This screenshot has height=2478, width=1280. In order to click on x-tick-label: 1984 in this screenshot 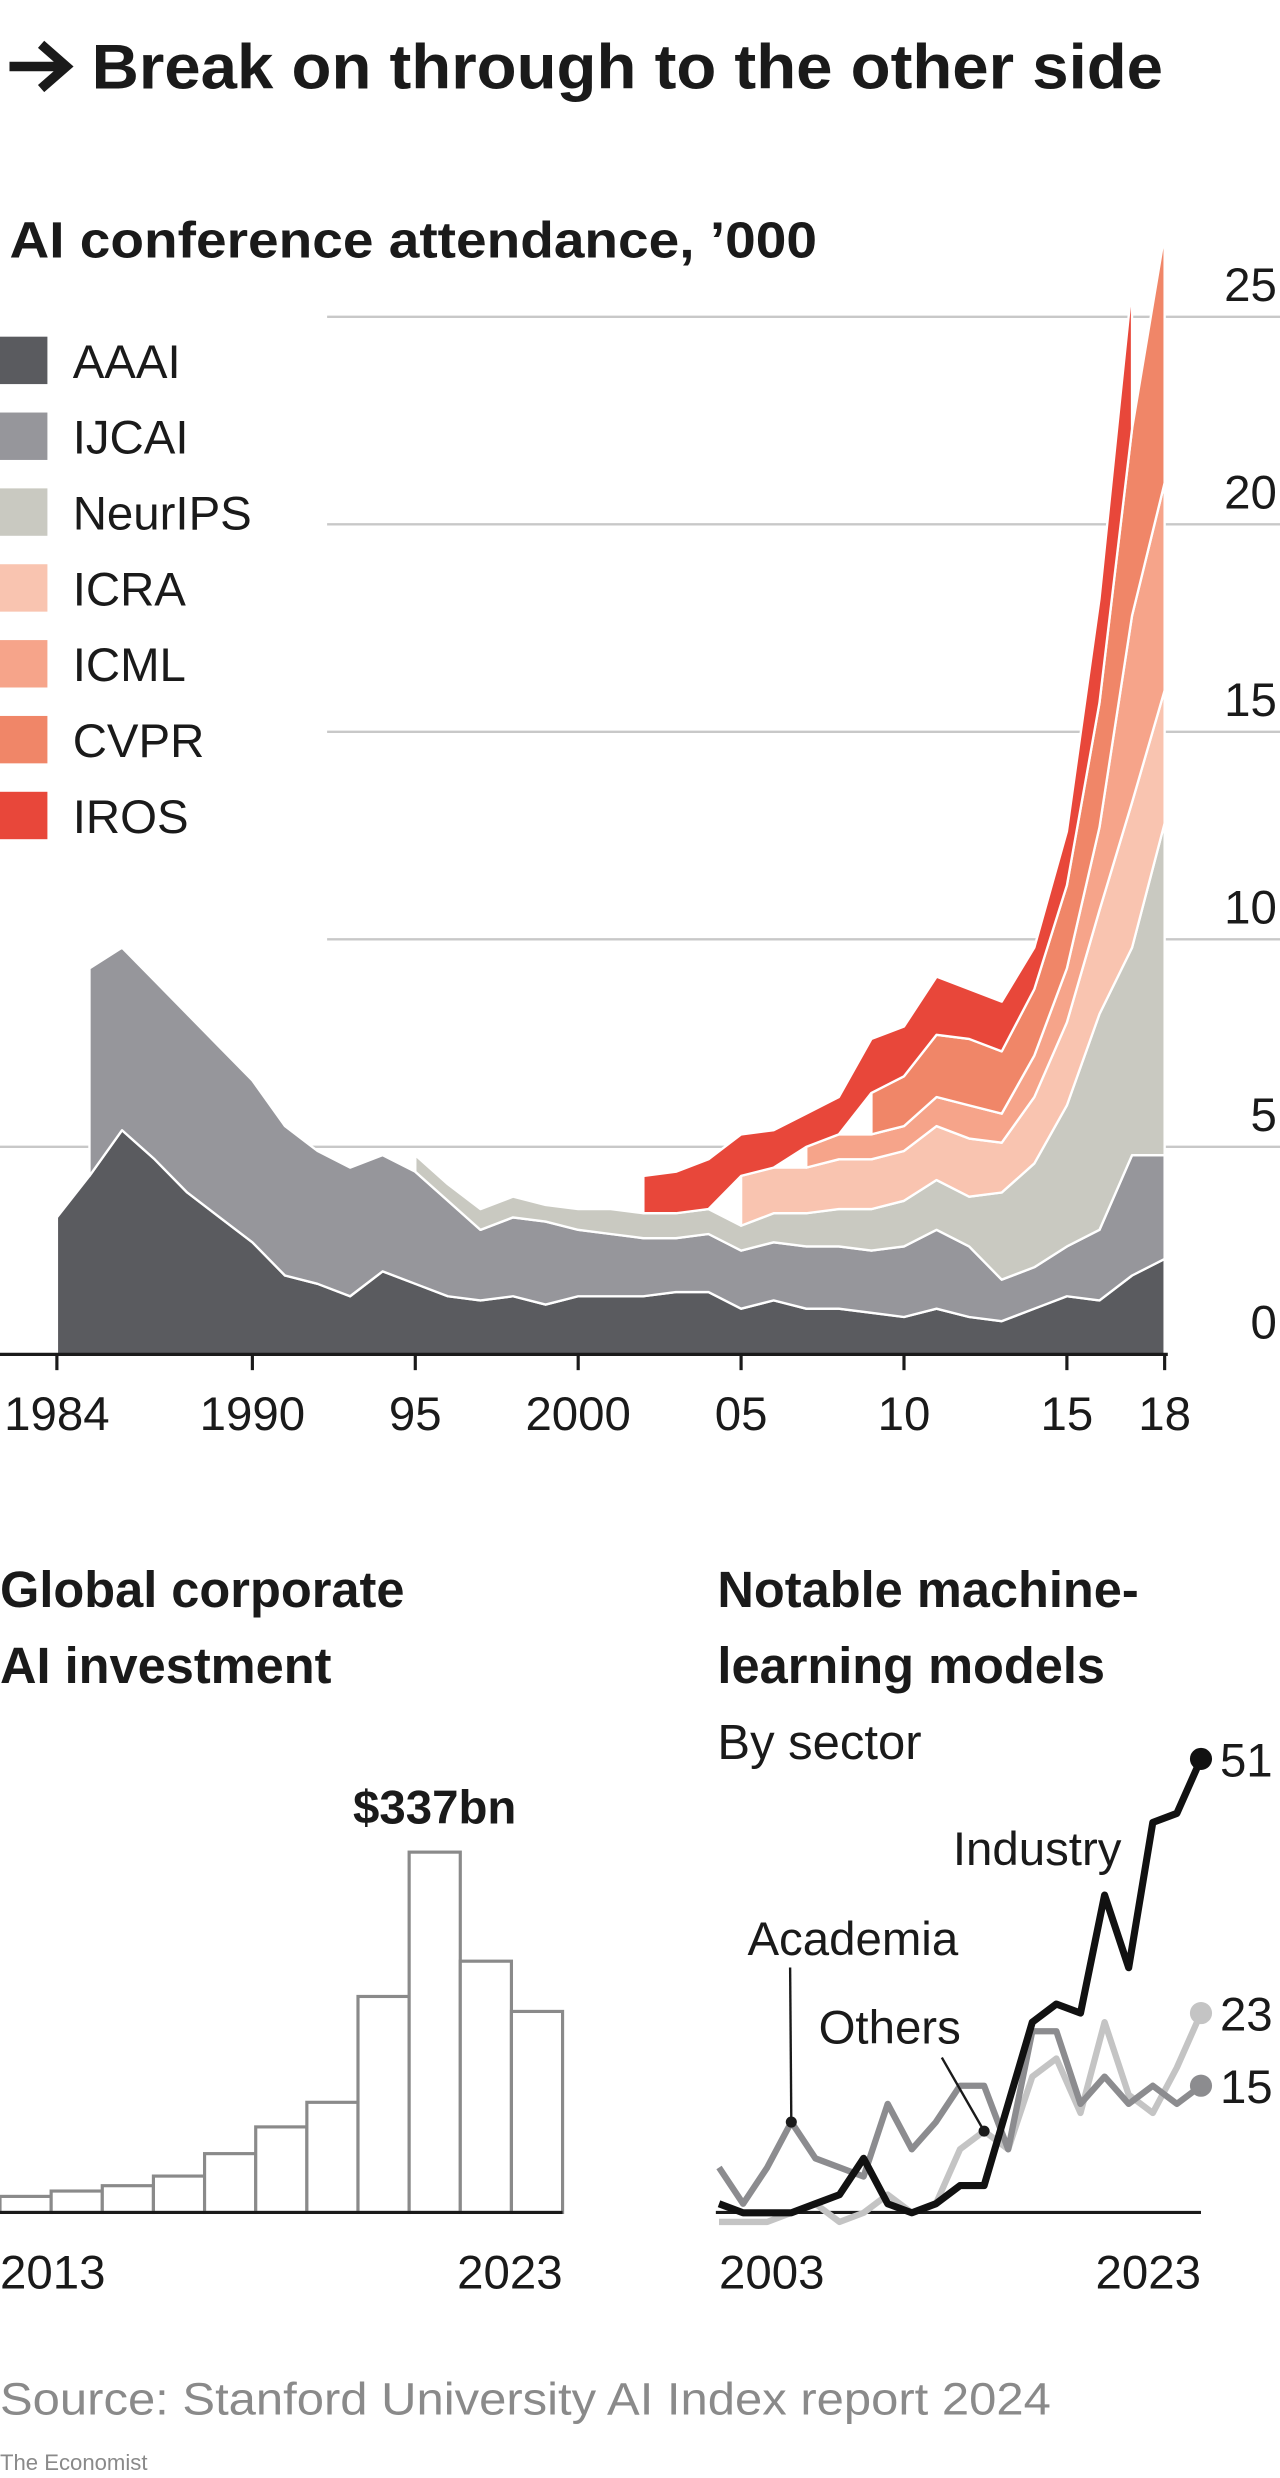, I will do `click(56, 1414)`.